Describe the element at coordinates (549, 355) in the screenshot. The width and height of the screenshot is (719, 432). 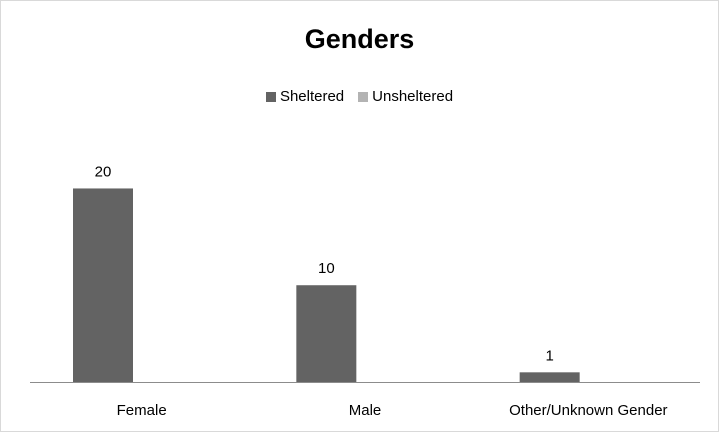
I see `data-label-2: 1` at that location.